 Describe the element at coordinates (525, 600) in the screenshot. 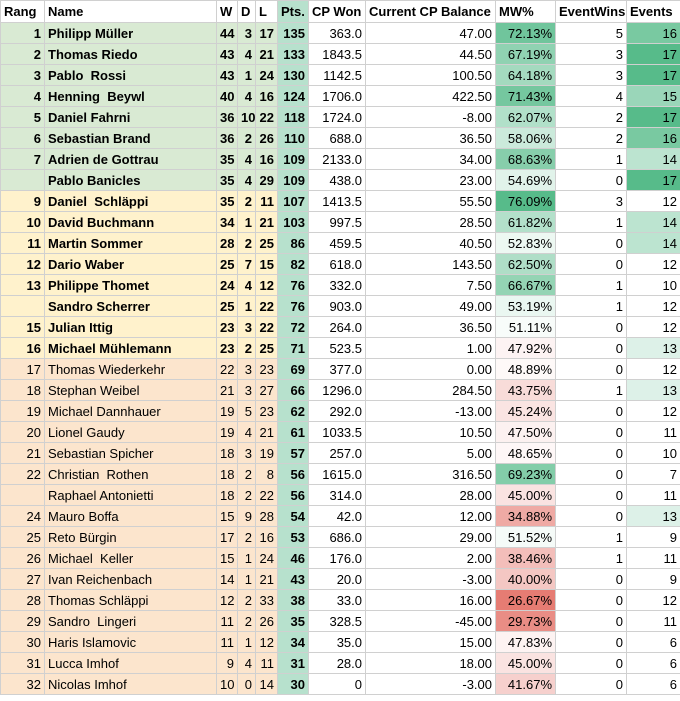

I see `cell: 26.67%` at that location.